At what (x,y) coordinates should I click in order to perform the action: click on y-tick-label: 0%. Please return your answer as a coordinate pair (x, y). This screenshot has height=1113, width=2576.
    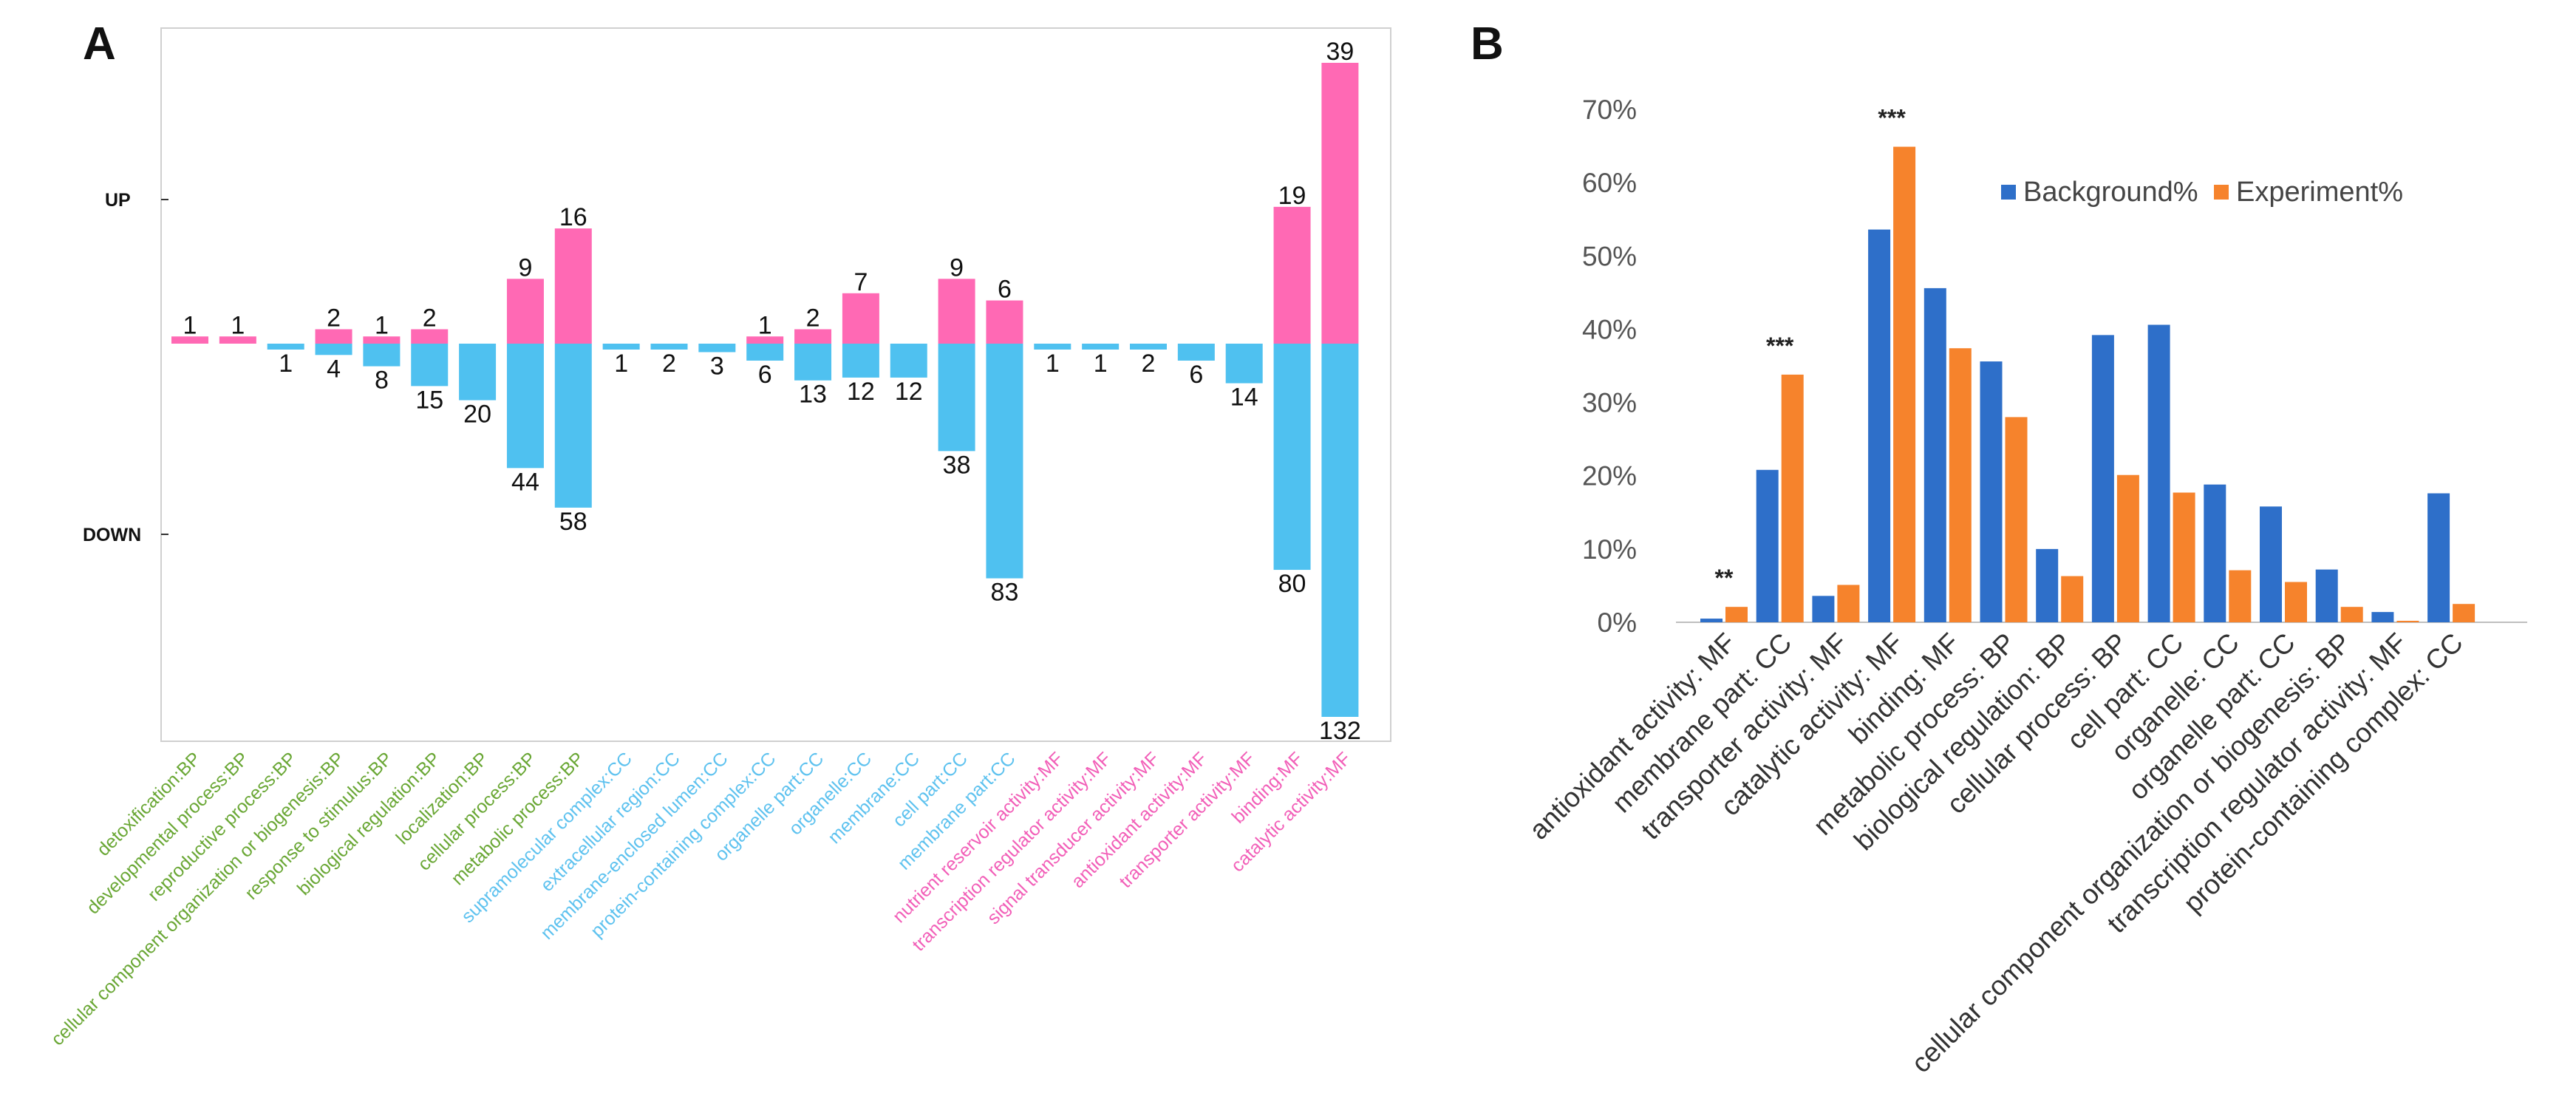
    Looking at the image, I should click on (1617, 622).